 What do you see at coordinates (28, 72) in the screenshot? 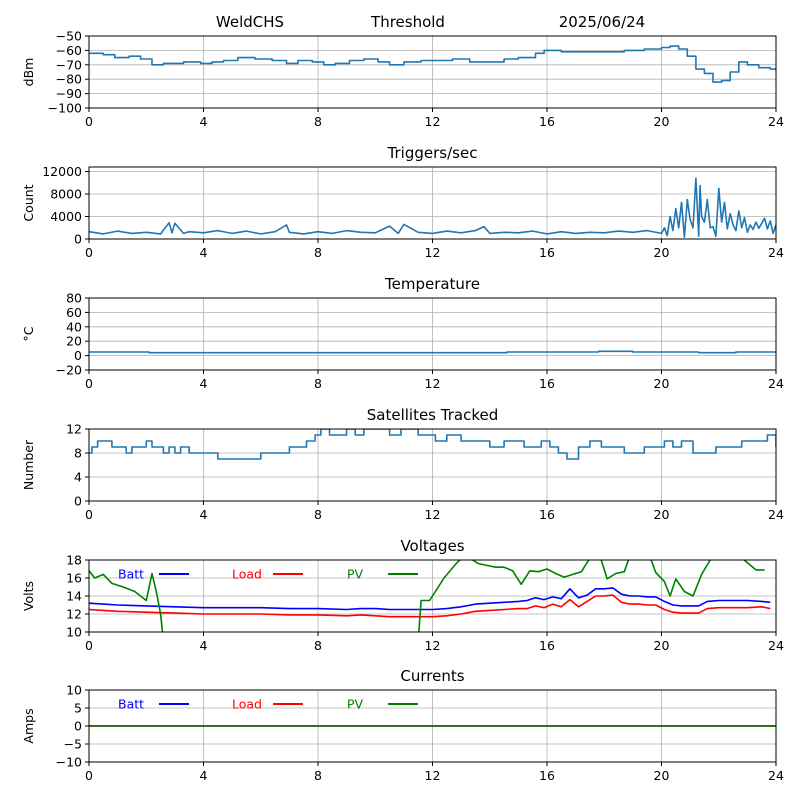
I see `y-axis-label: dBm` at bounding box center [28, 72].